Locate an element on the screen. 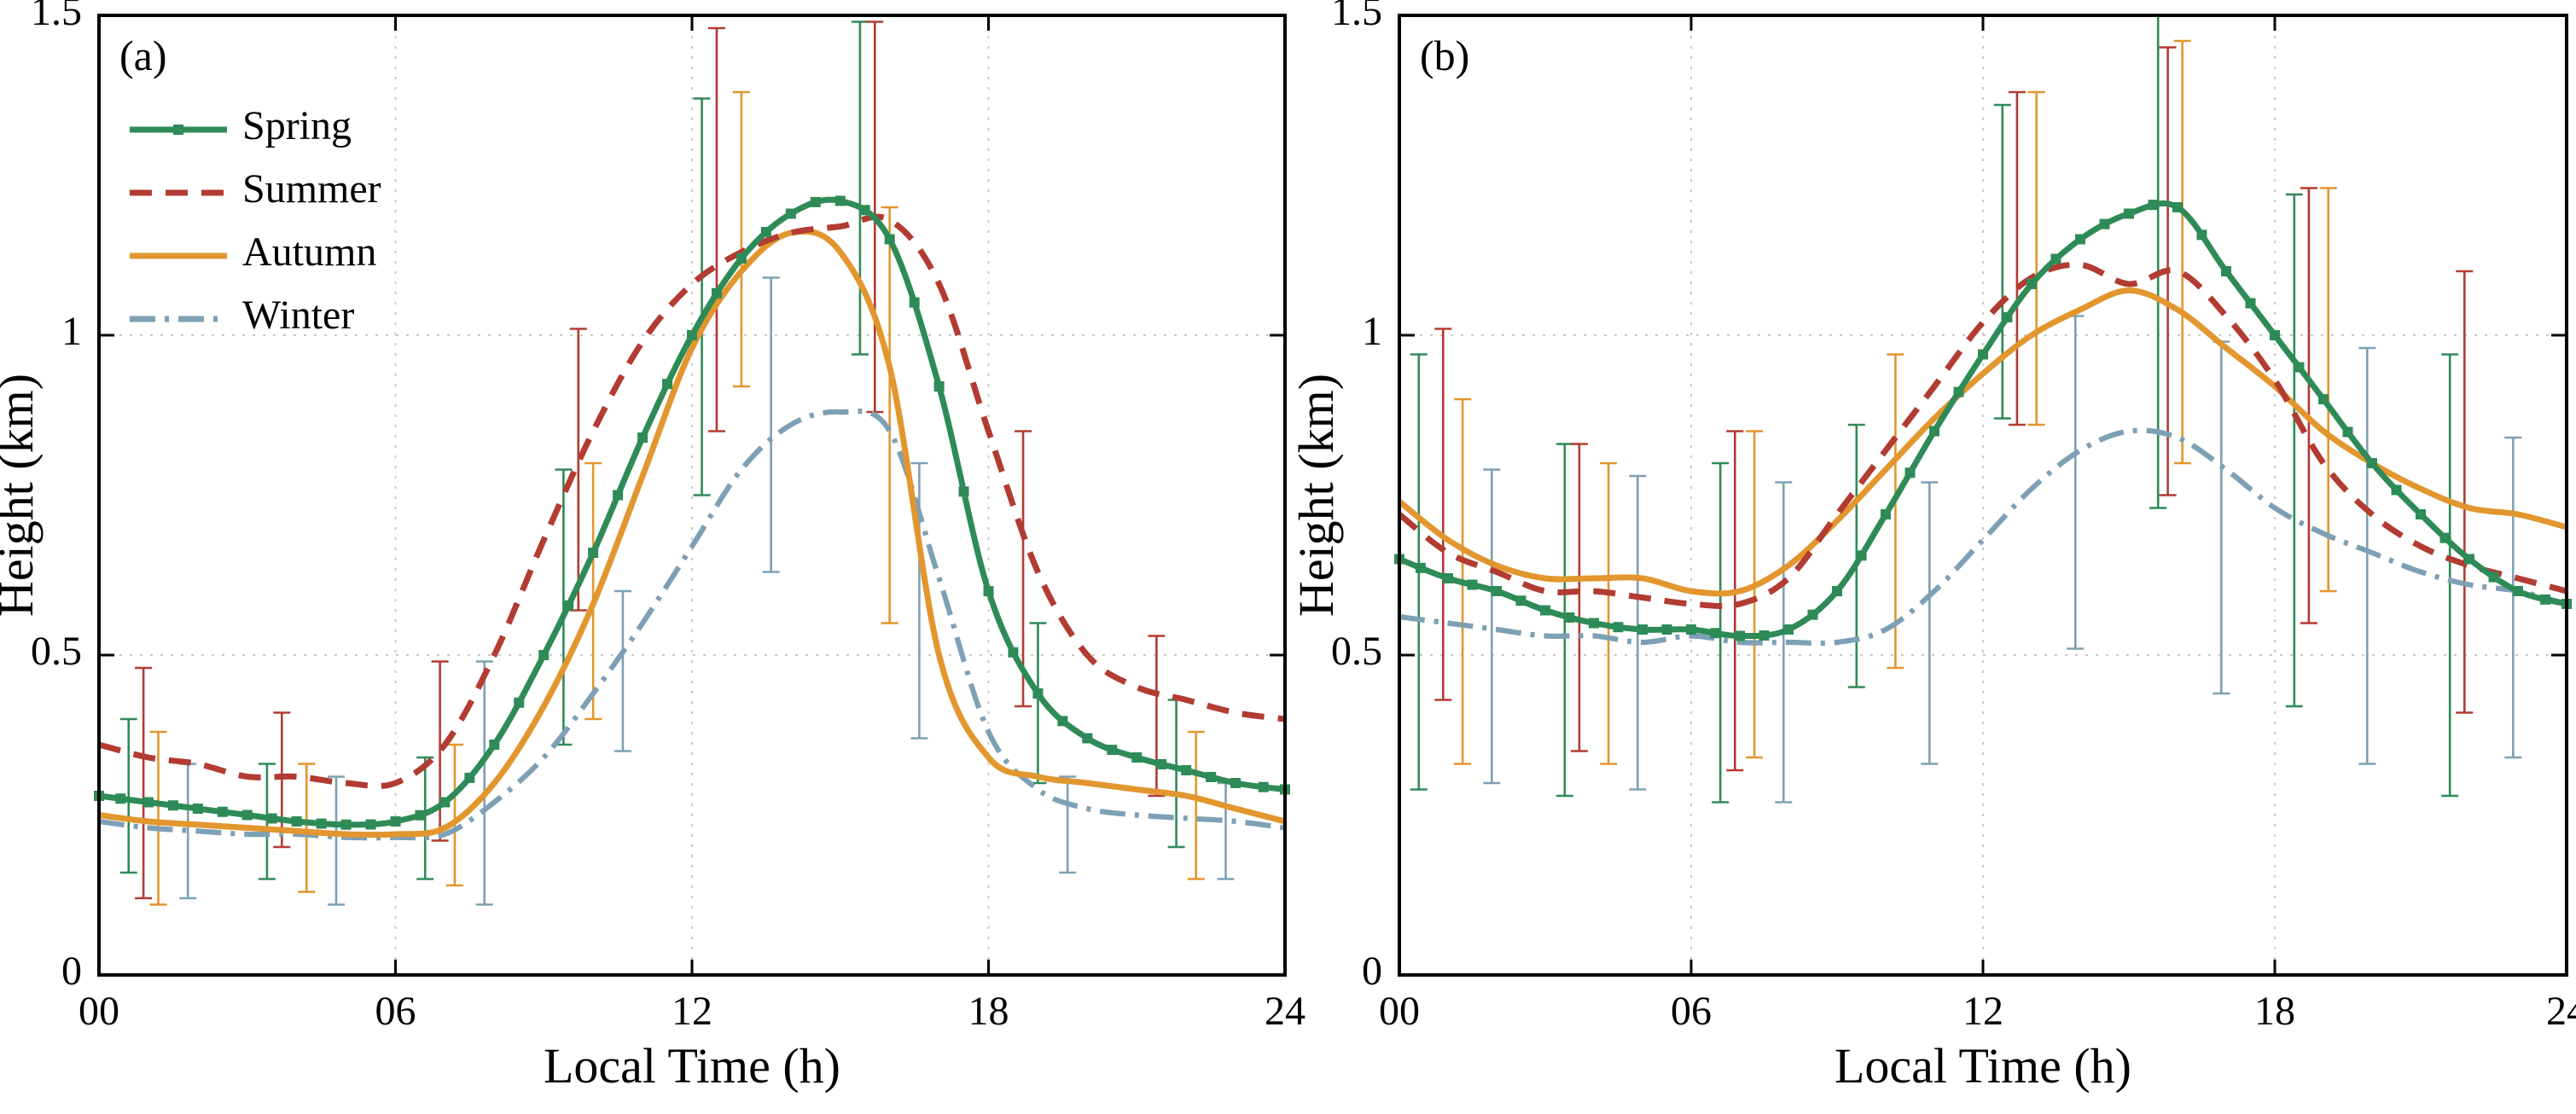 This screenshot has width=2576, height=1114. x-tick-label: 12 is located at coordinates (692, 1012).